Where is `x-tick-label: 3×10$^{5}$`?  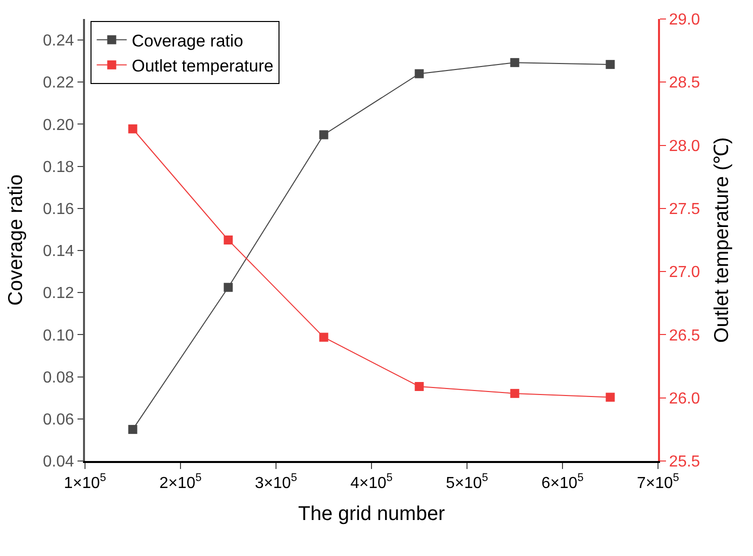
x-tick-label: 3×10$^{5}$ is located at coordinates (276, 482).